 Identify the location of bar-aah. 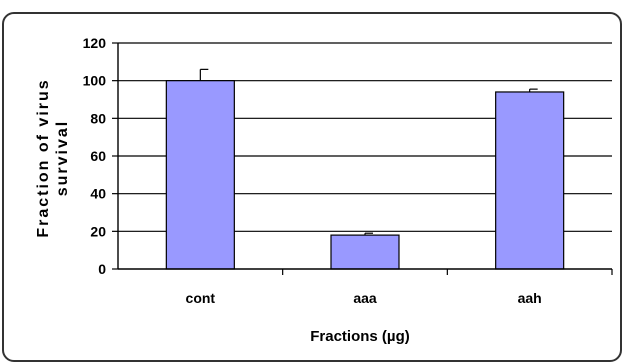
(530, 180).